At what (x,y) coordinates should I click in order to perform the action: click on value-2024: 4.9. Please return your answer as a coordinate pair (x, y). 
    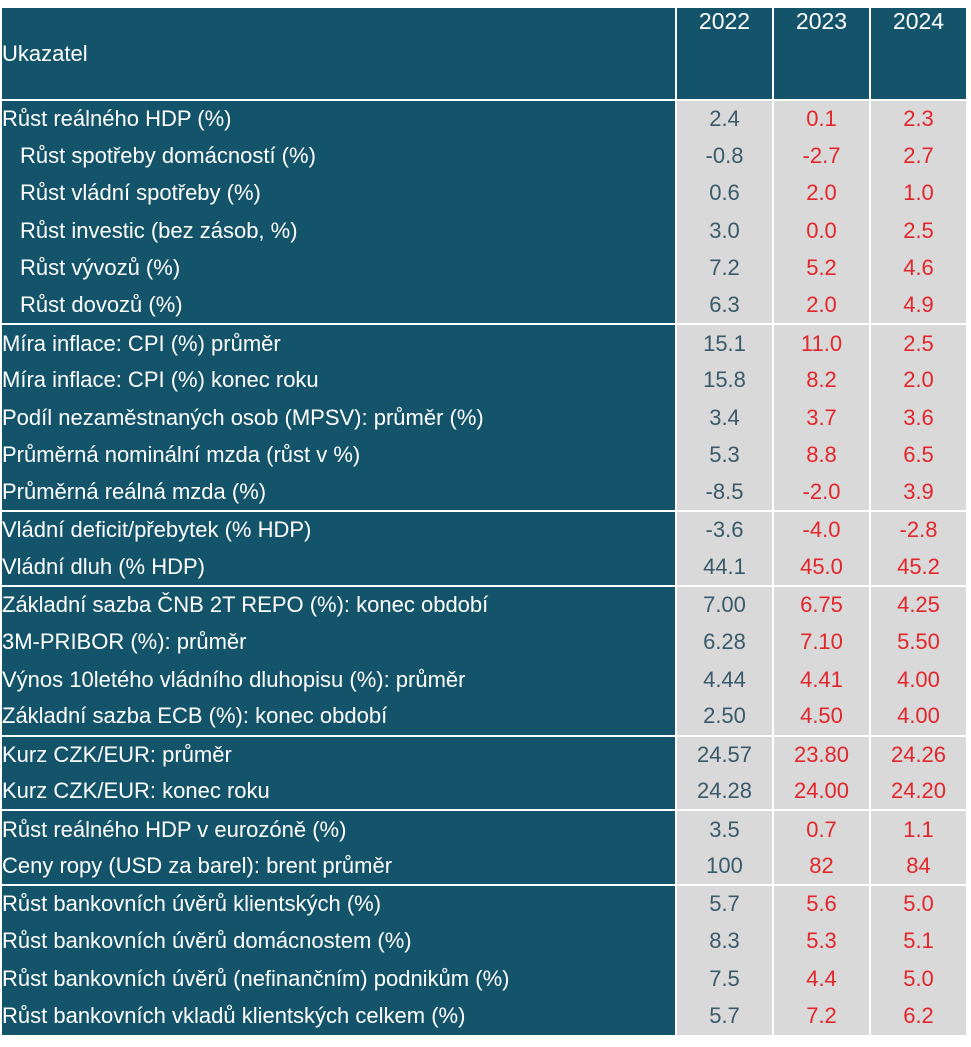
    Looking at the image, I should click on (919, 305).